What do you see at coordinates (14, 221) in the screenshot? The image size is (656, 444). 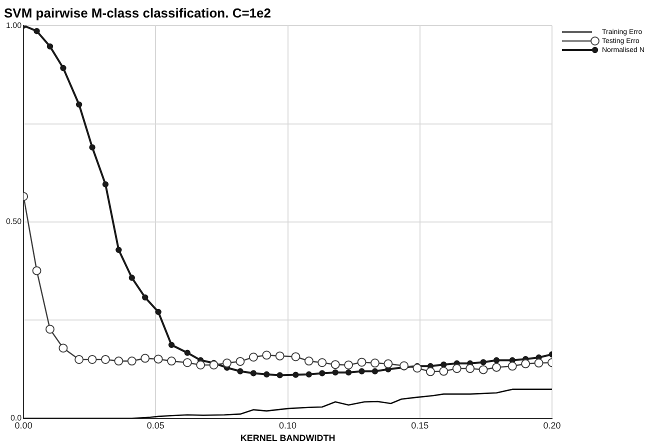 I see `y-tick-label: 0.50` at bounding box center [14, 221].